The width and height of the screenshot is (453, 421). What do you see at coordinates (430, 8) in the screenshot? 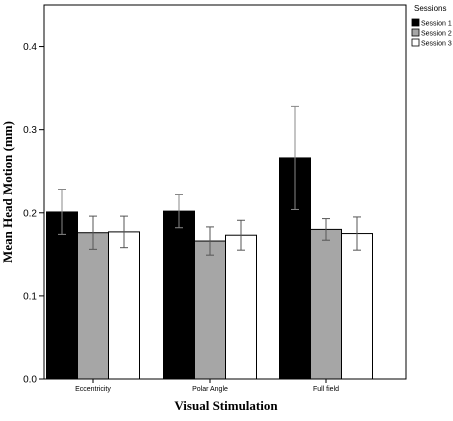
I see `legend-title: Sessions` at bounding box center [430, 8].